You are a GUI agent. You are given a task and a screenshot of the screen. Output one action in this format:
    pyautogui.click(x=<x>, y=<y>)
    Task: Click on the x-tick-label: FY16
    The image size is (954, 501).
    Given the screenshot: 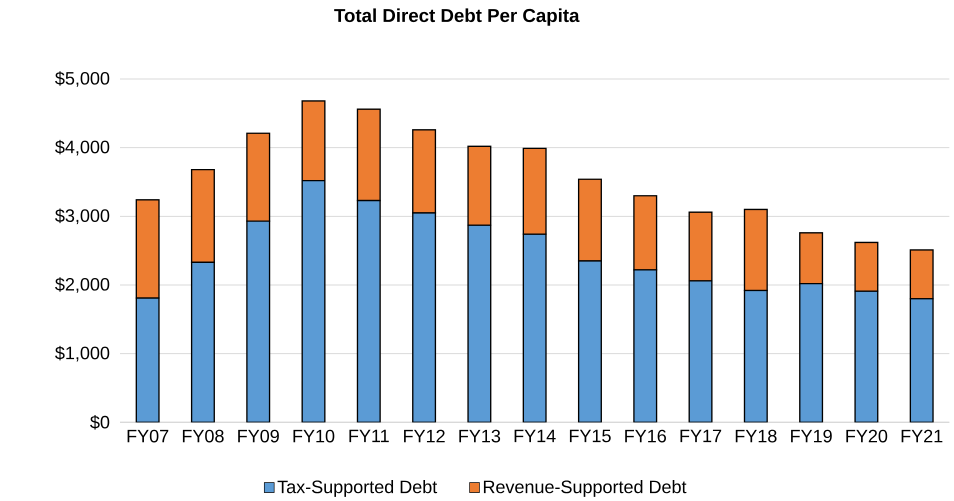 What is the action you would take?
    pyautogui.click(x=645, y=436)
    